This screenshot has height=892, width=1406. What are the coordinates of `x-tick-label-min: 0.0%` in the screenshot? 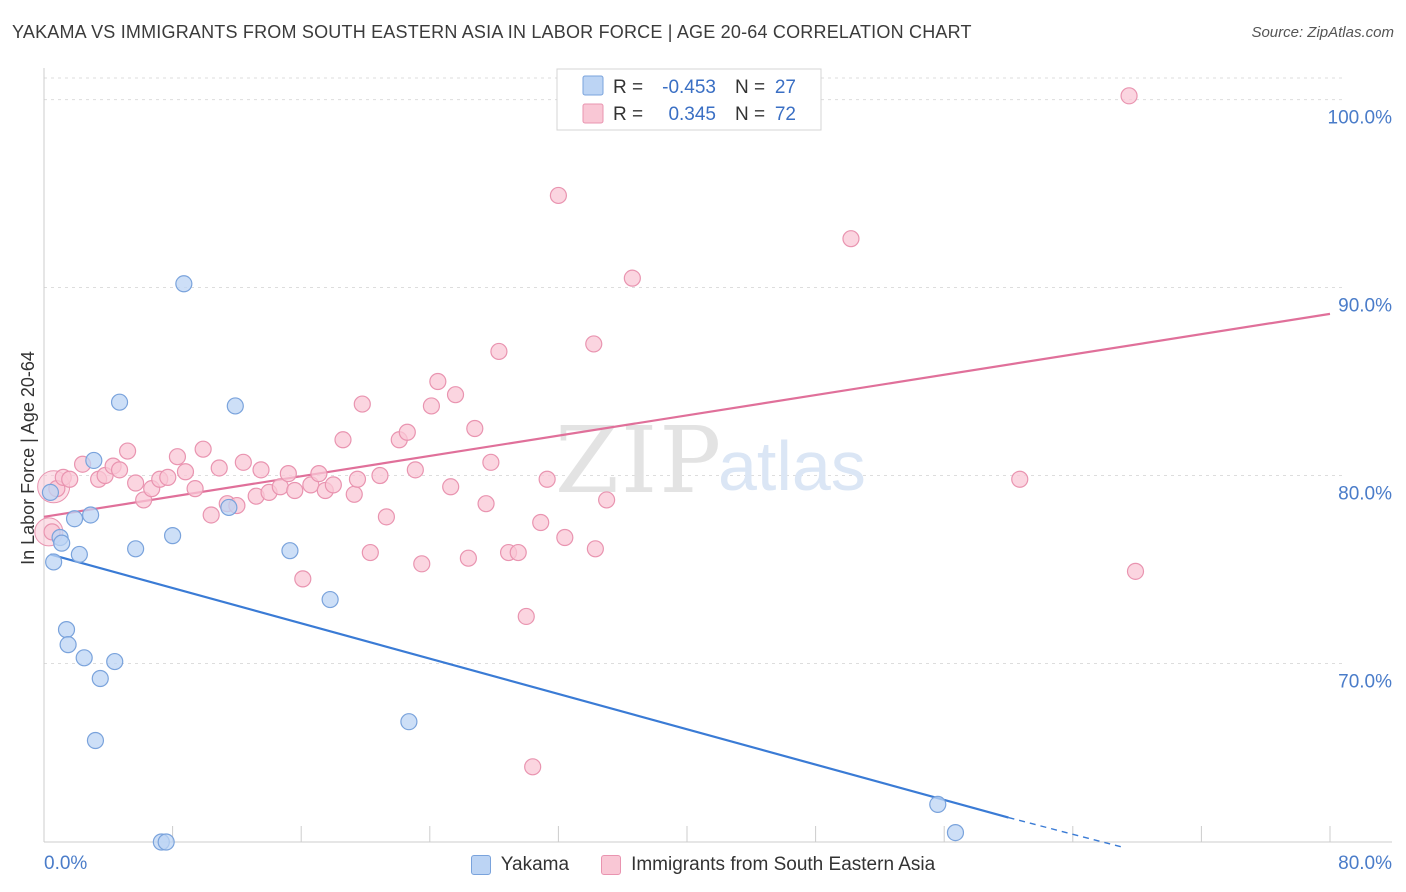 It's located at (65, 863).